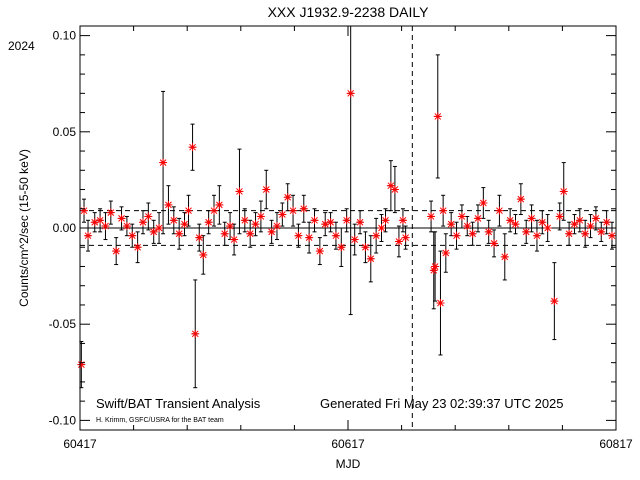 The height and width of the screenshot is (480, 640). What do you see at coordinates (160, 420) in the screenshot?
I see `footer-credit: H. Krimm, GSFC/USRA for the BAT team` at bounding box center [160, 420].